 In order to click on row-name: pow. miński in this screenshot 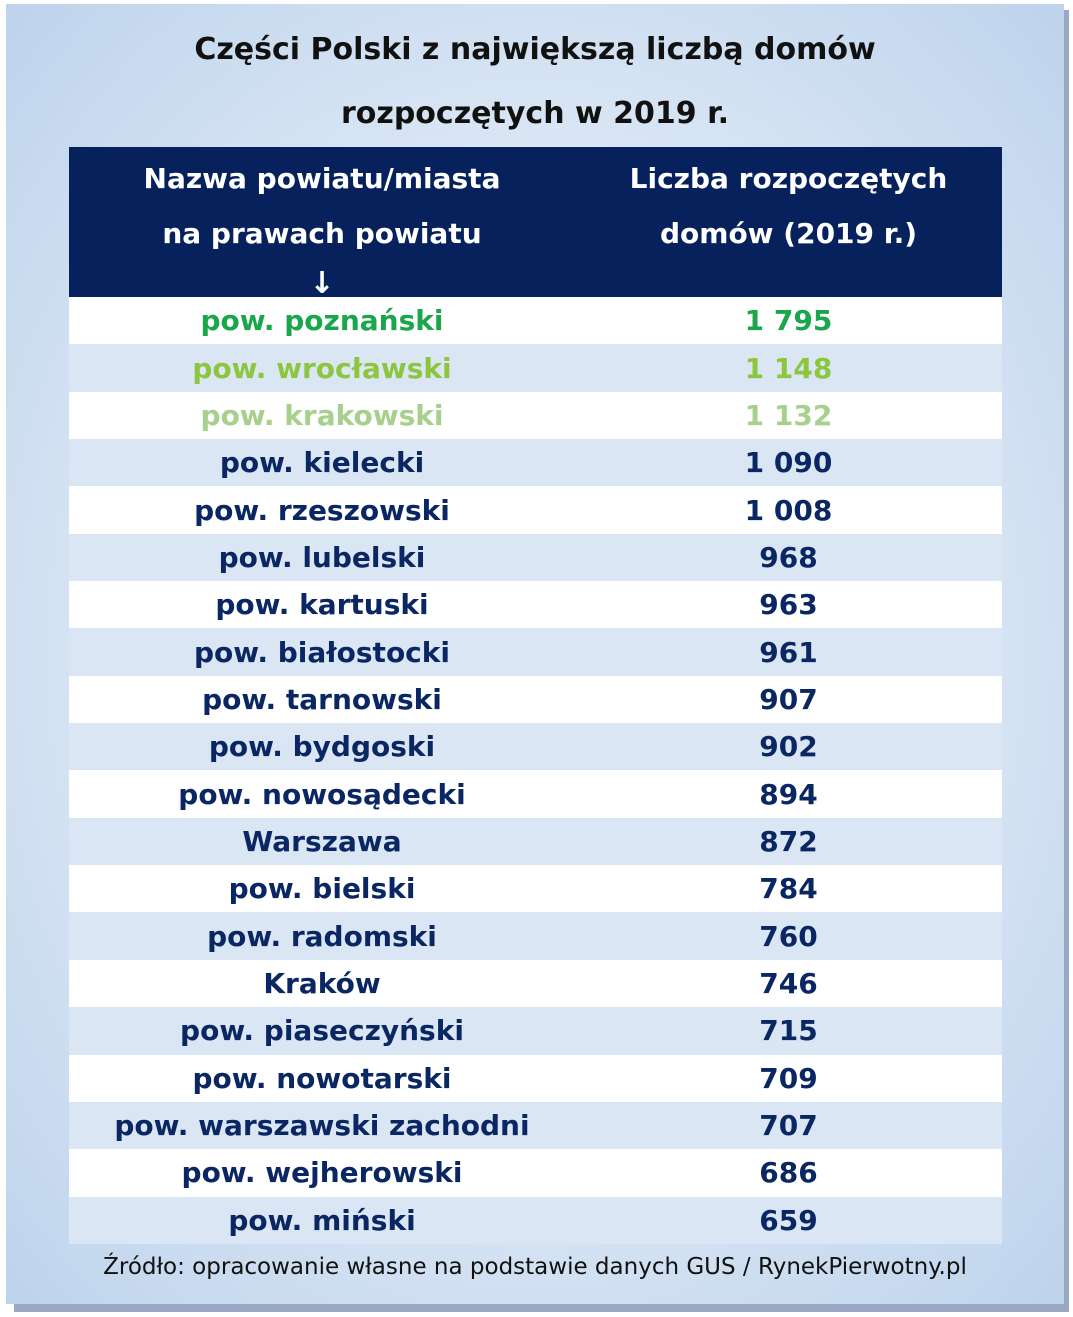, I will do `click(322, 1220)`.